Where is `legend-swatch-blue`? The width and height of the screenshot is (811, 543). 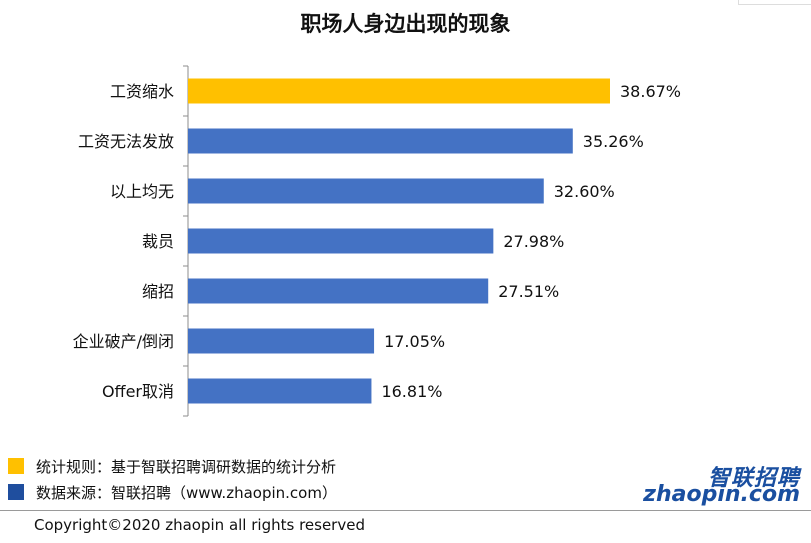 legend-swatch-blue is located at coordinates (16, 492).